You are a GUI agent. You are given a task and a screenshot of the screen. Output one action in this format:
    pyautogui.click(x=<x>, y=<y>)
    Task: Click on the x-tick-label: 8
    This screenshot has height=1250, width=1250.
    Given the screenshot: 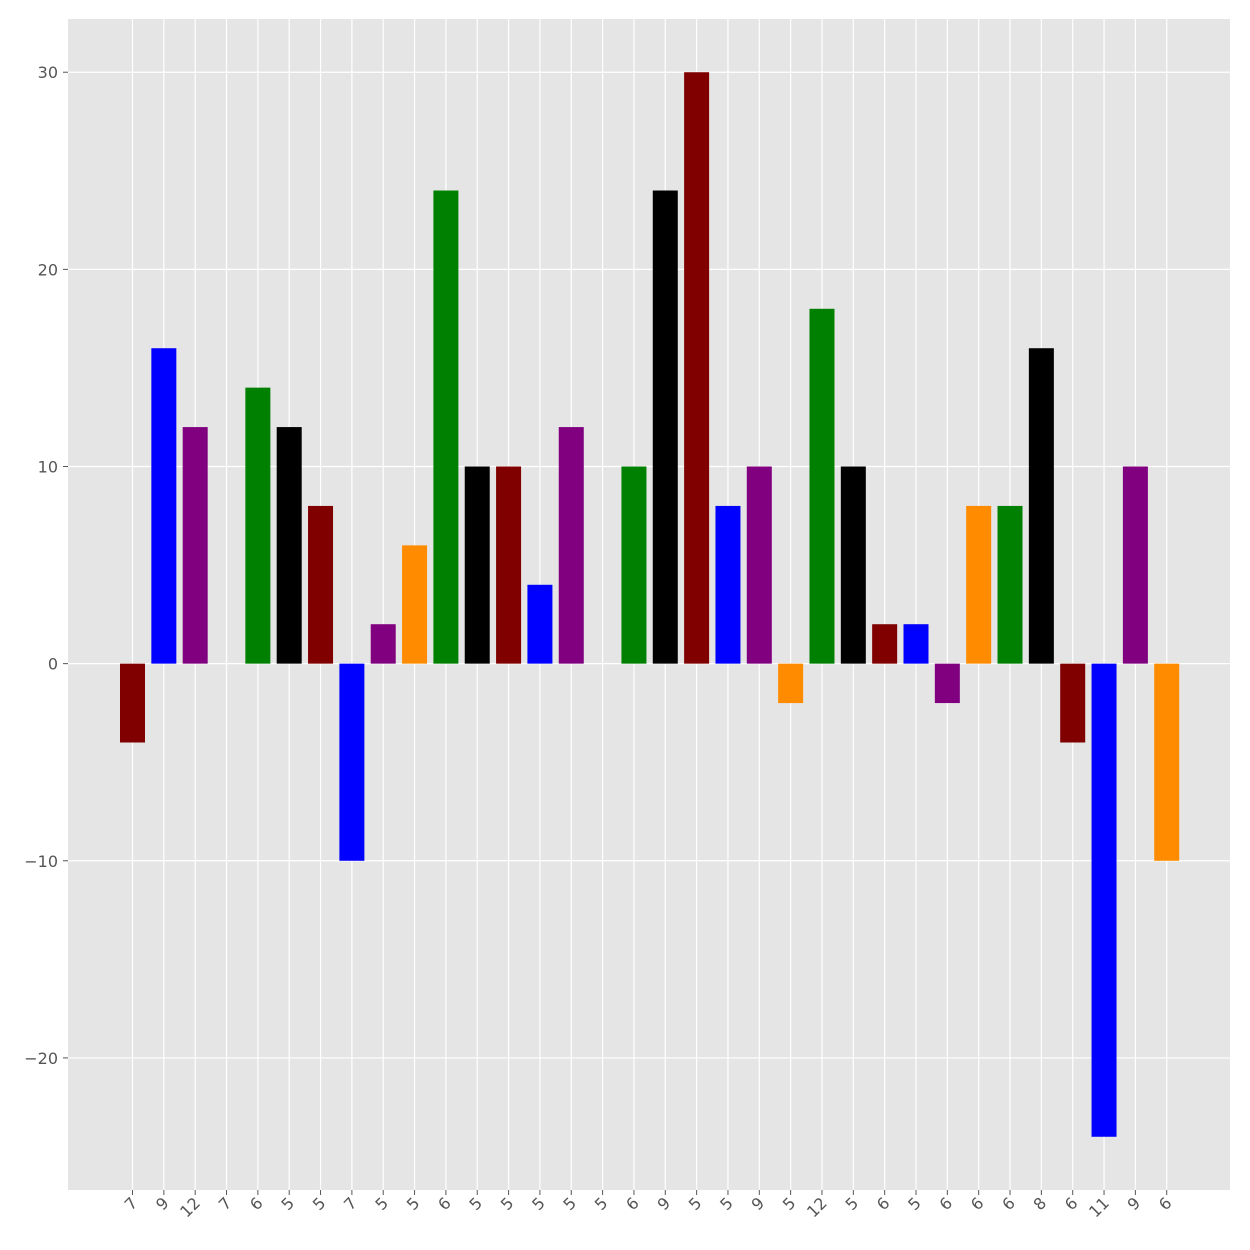 What is the action you would take?
    pyautogui.click(x=1040, y=1203)
    